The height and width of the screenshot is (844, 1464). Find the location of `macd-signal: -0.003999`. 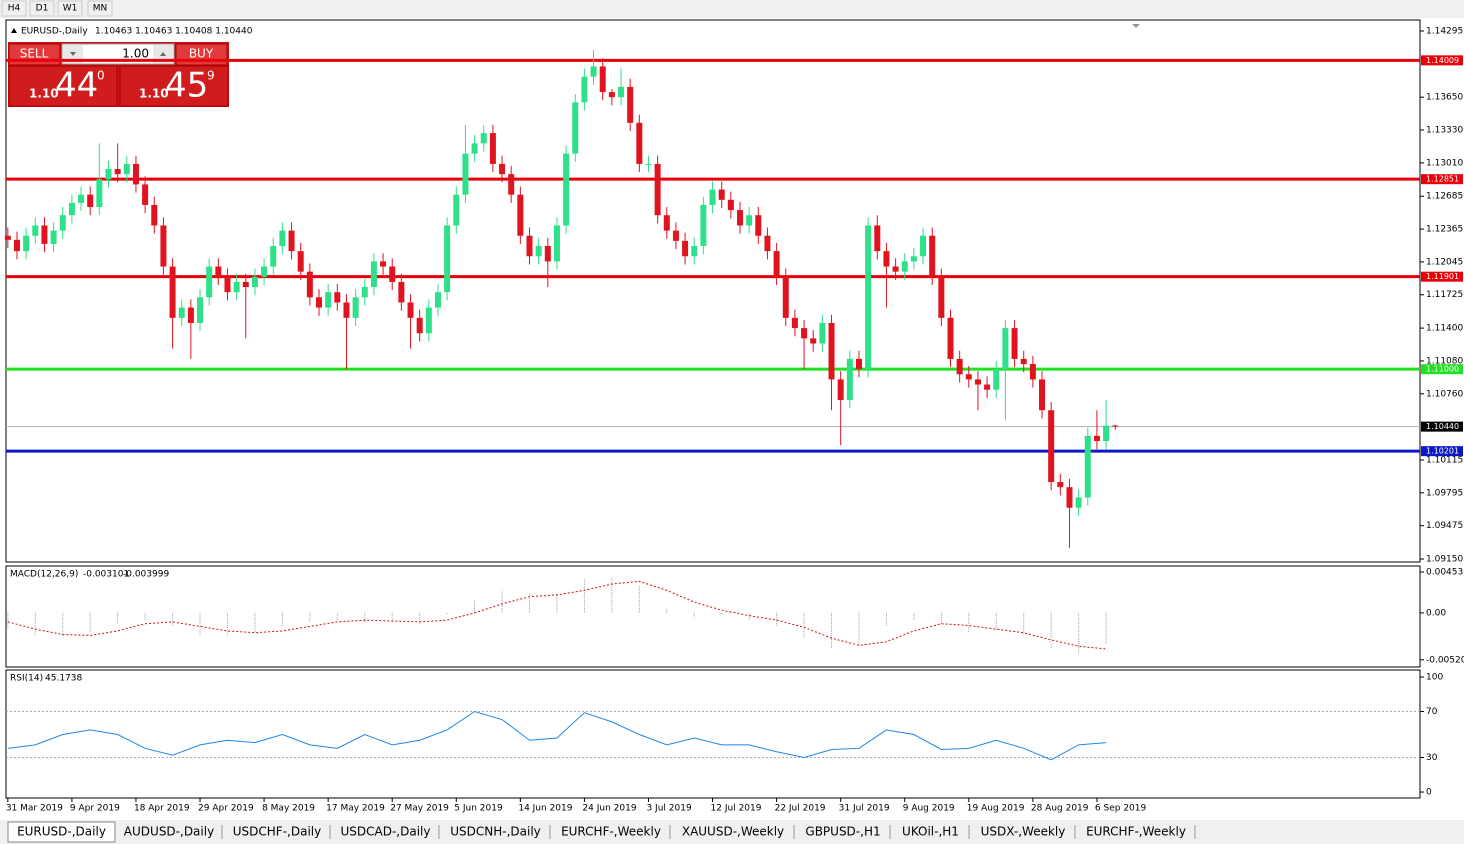

macd-signal: -0.003999 is located at coordinates (146, 575).